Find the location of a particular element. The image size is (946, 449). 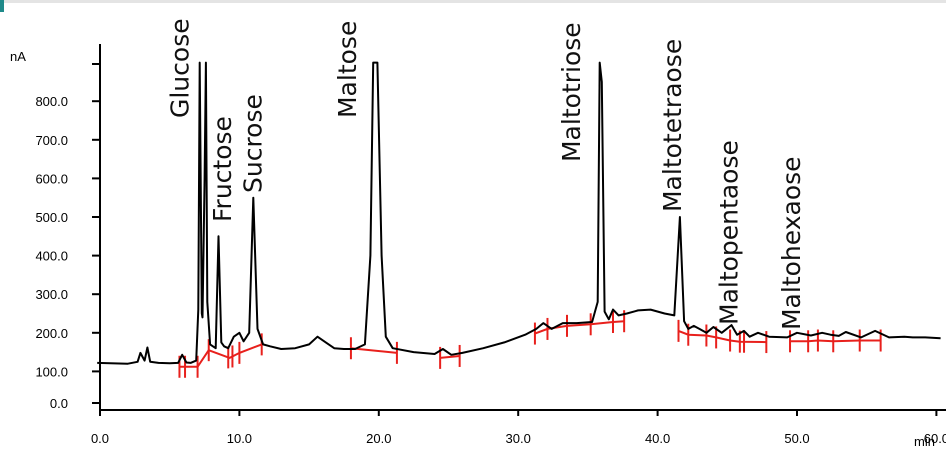

y-tick-label: 0.0 is located at coordinates (59, 403).